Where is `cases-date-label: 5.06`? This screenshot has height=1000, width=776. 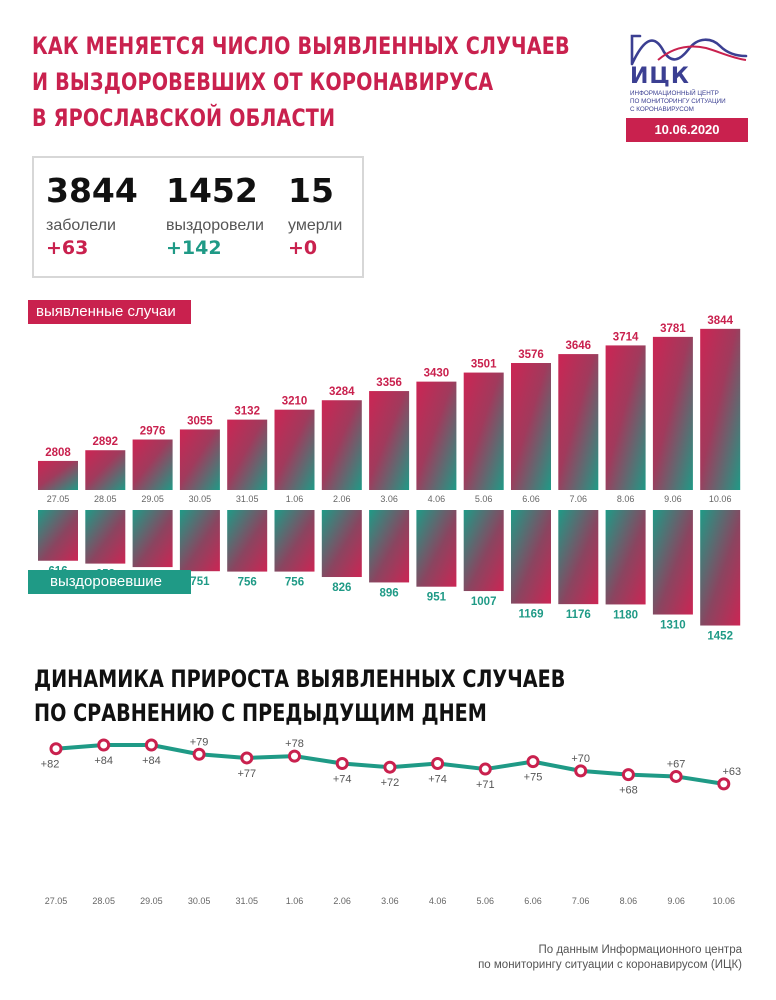 cases-date-label: 5.06 is located at coordinates (484, 499).